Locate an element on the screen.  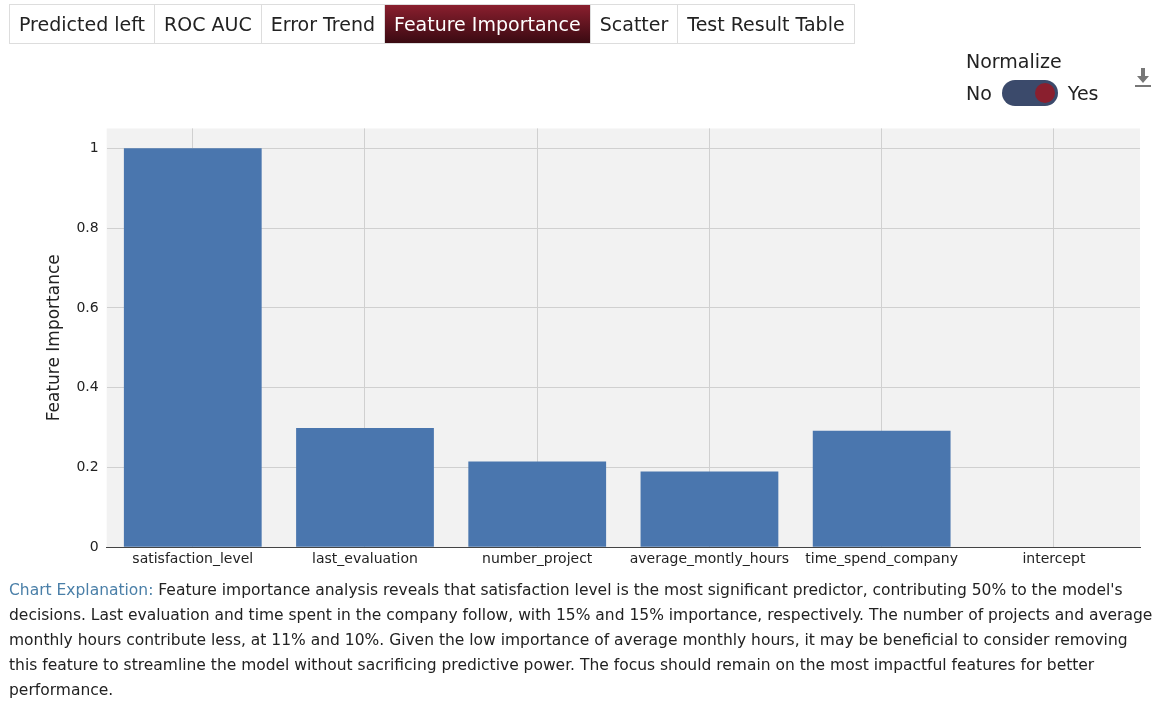
text: Test Result Table is located at coordinates (766, 24).